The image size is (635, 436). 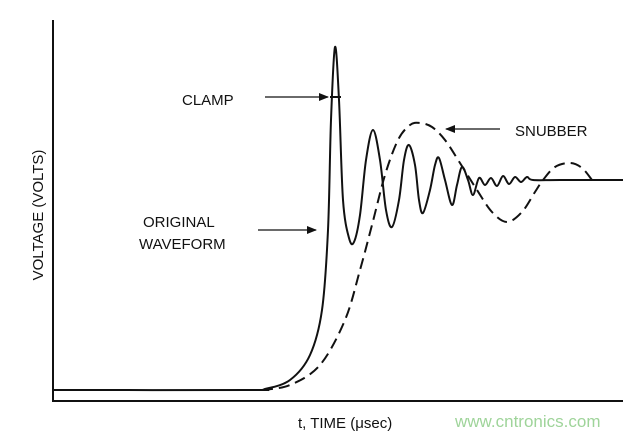 I want to click on clamp-label: CLAMP, so click(x=208, y=100).